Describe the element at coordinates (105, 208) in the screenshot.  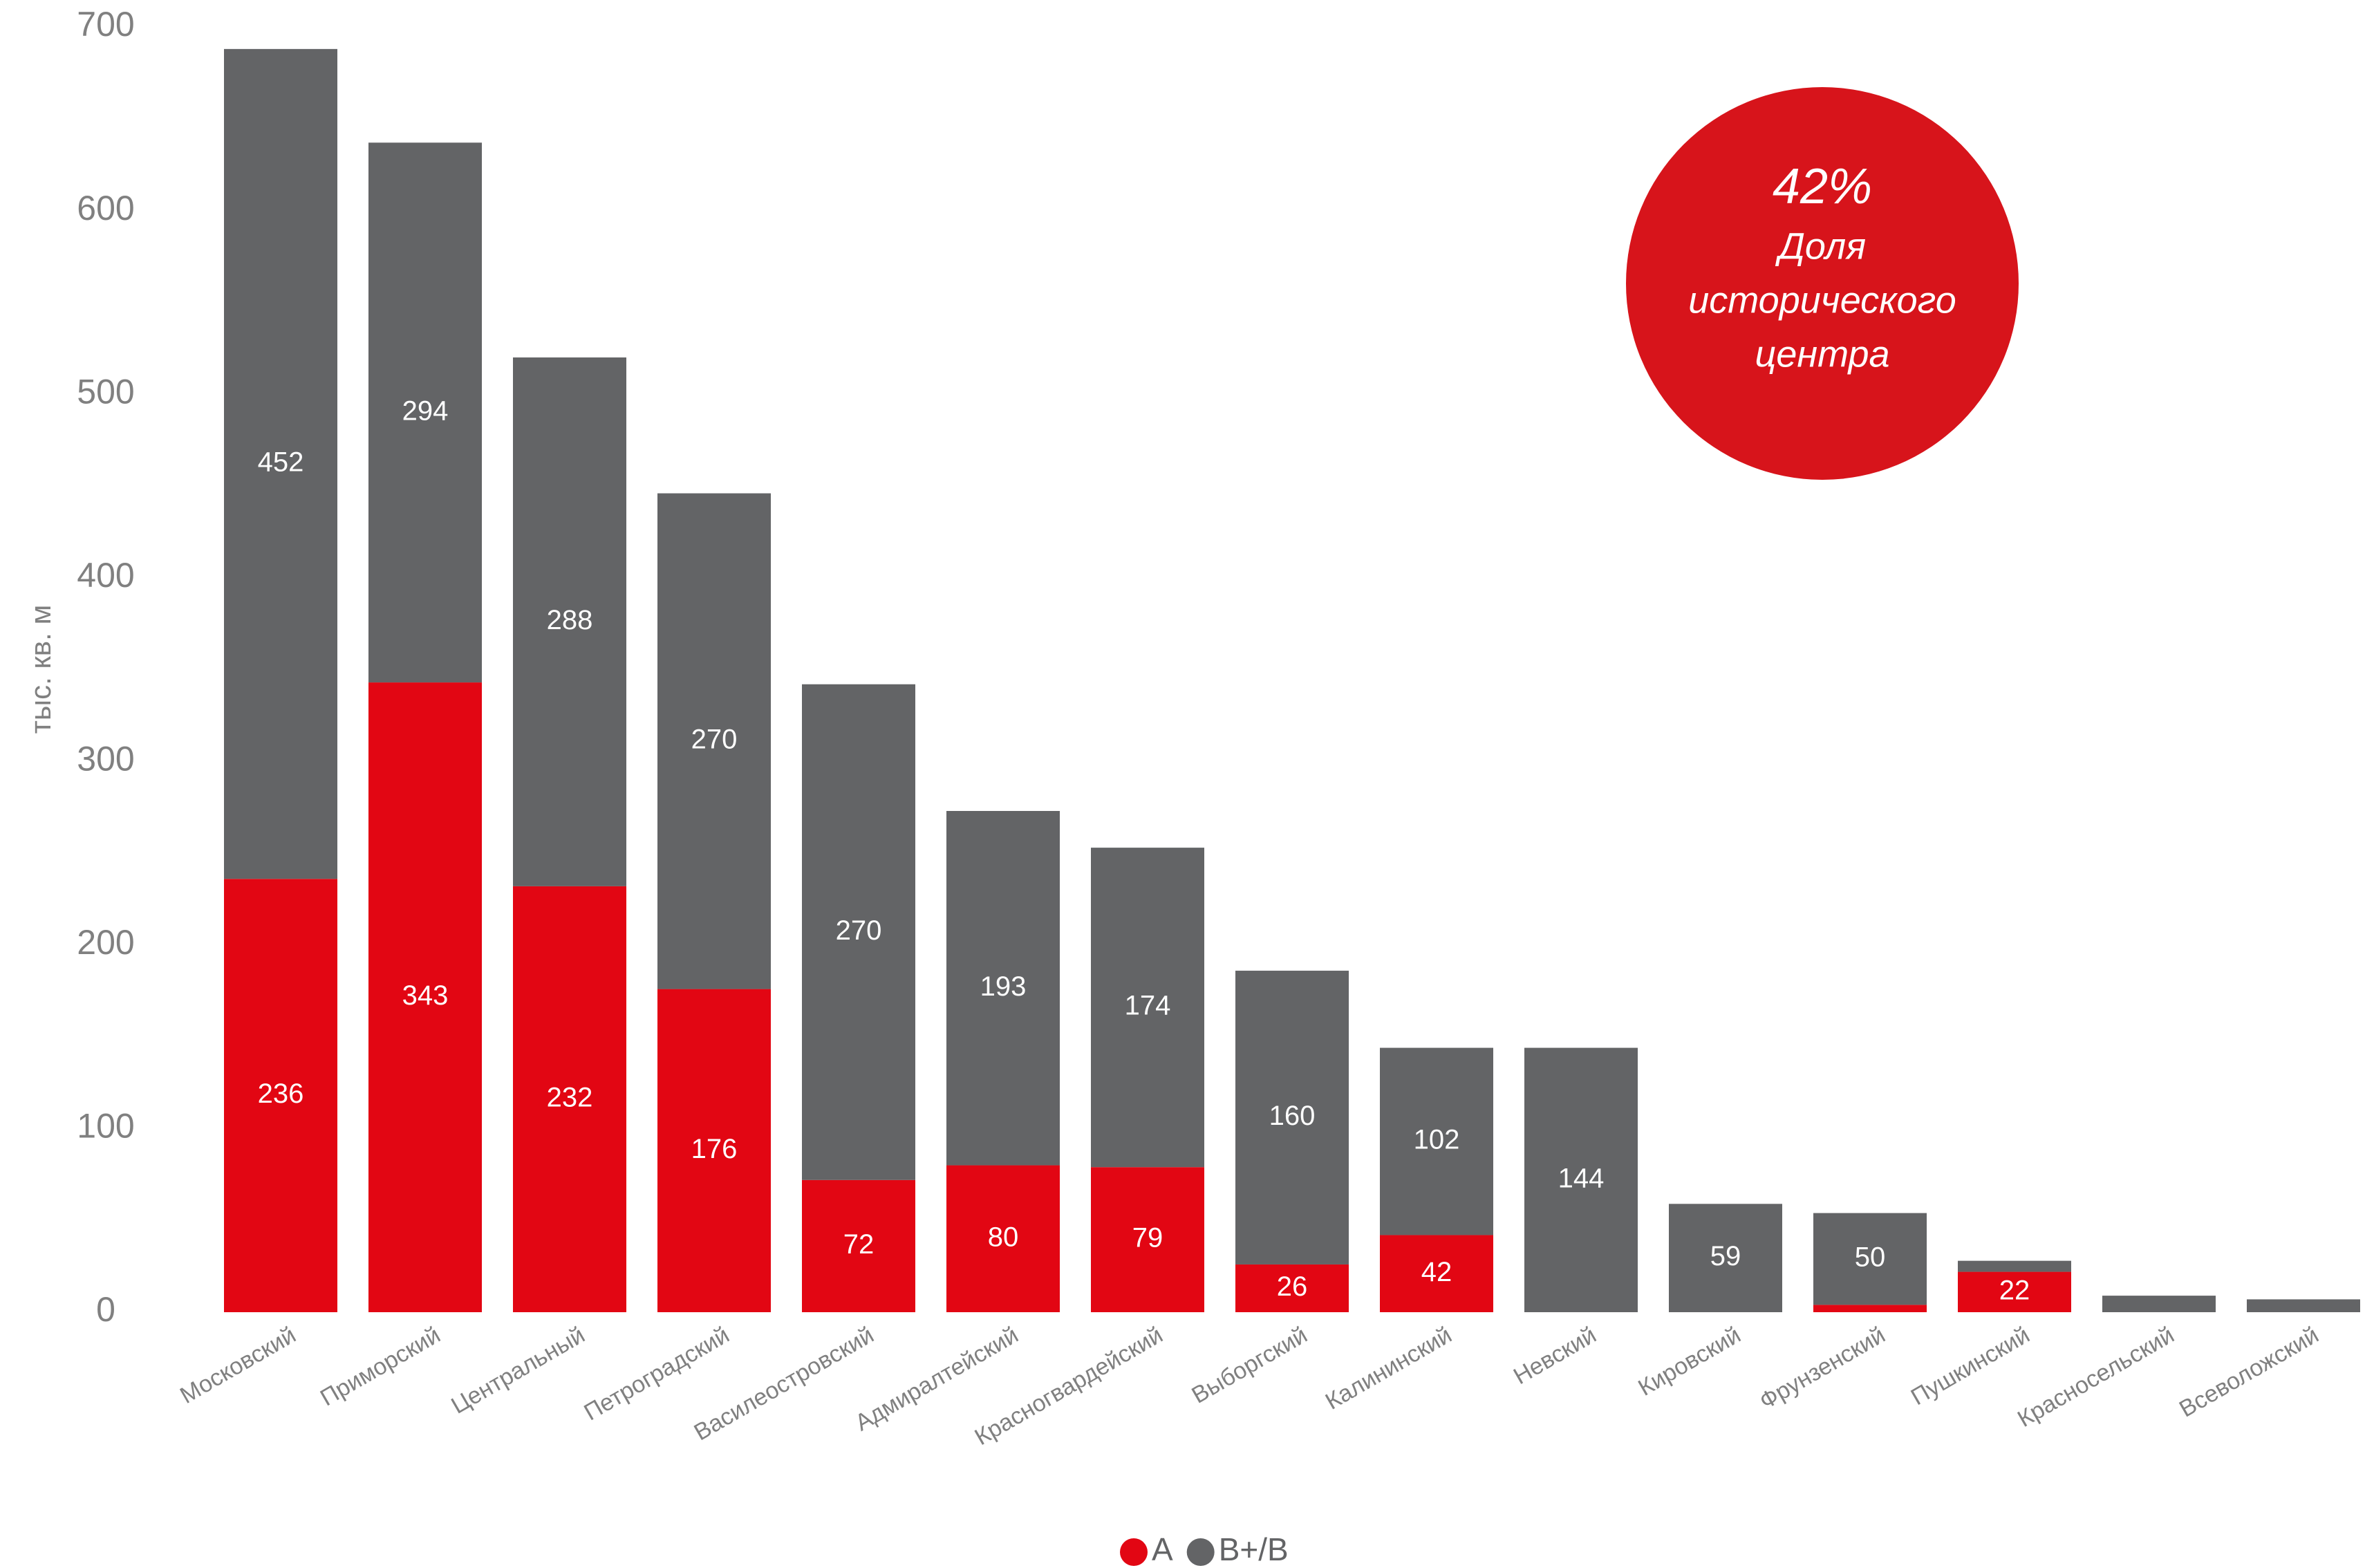
I see `y-tick-label: 600` at that location.